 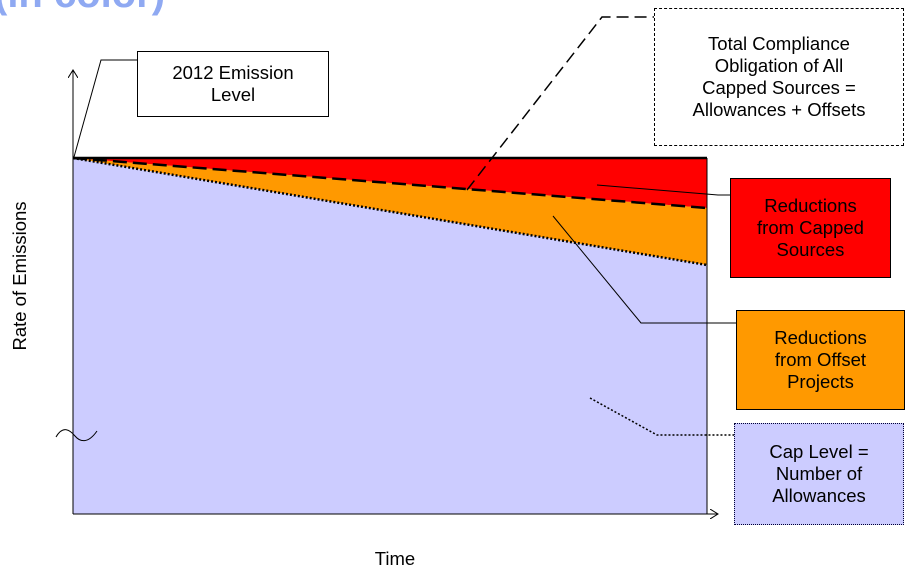 I want to click on emission-2012-label: 2012 Emission Level, so click(x=233, y=84).